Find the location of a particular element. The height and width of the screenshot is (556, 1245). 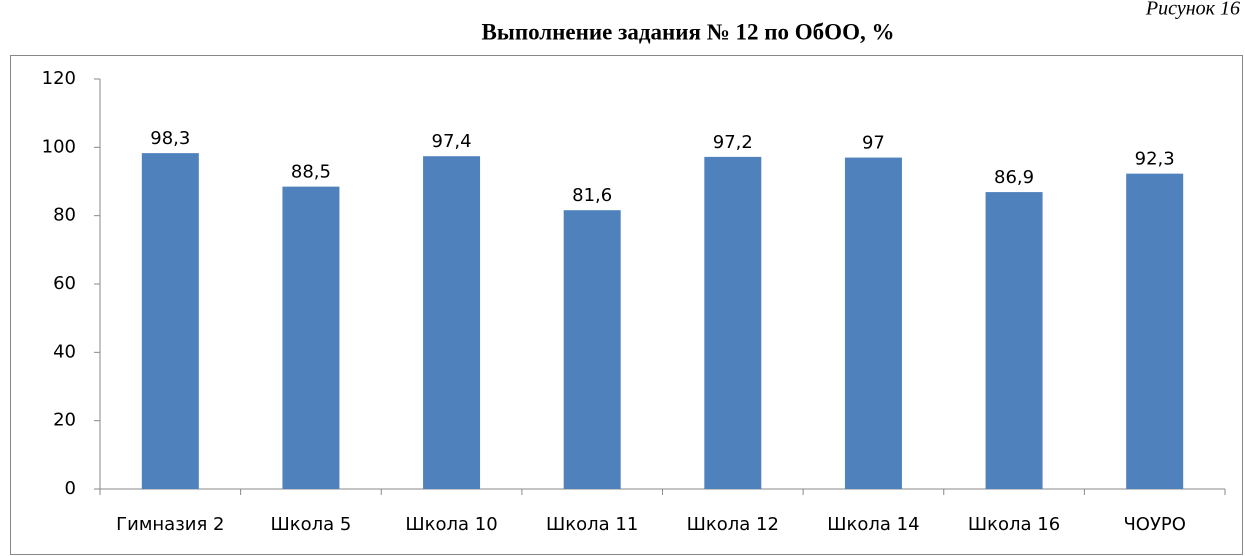

data-label: 98,3 is located at coordinates (170, 138).